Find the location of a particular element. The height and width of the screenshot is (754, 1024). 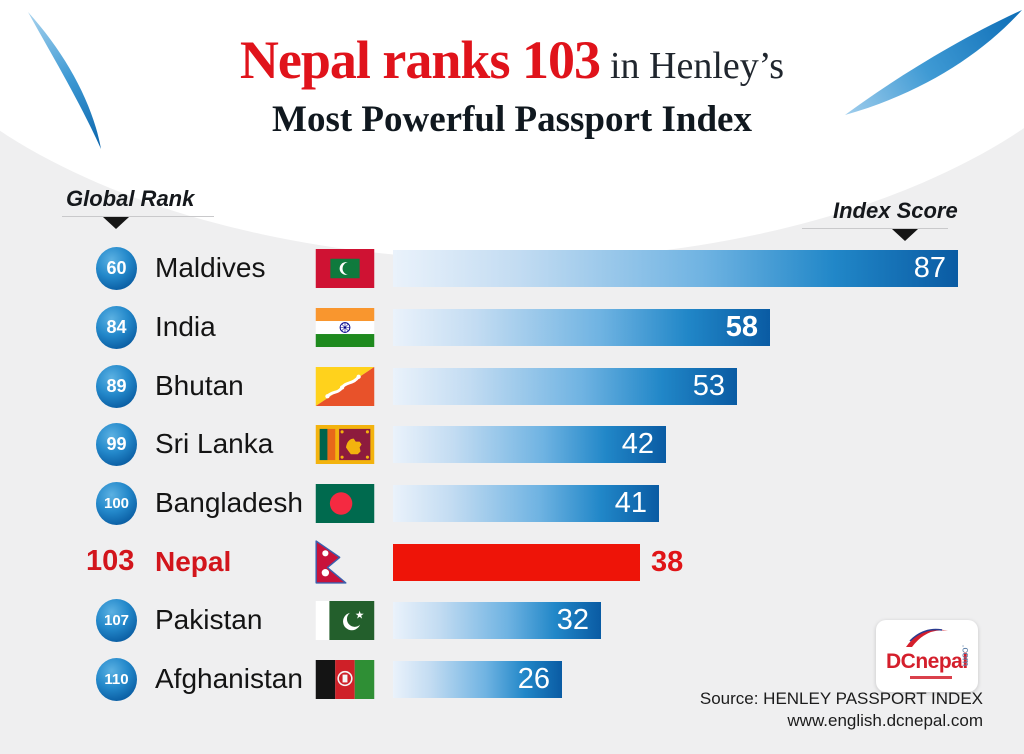

logo-tagline is located at coordinates (931, 677).